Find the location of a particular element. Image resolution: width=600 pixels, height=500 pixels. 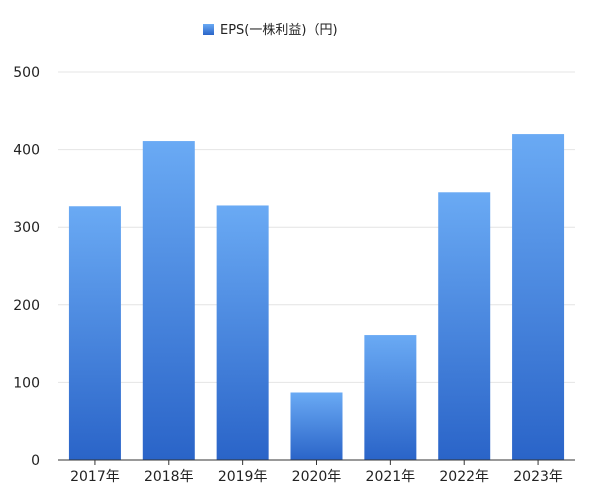

x-axis: 2017年 2018年 2019年 2020年 2021年 2022年 2023年 is located at coordinates (316, 472).